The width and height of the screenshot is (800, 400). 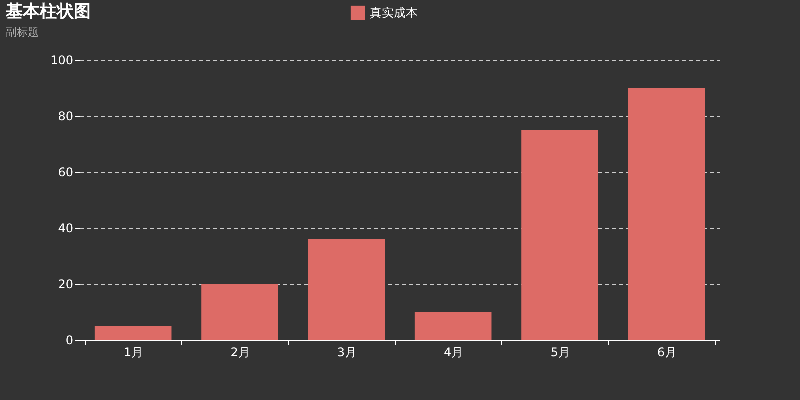 I want to click on y-tick-label: 40, so click(x=66, y=229).